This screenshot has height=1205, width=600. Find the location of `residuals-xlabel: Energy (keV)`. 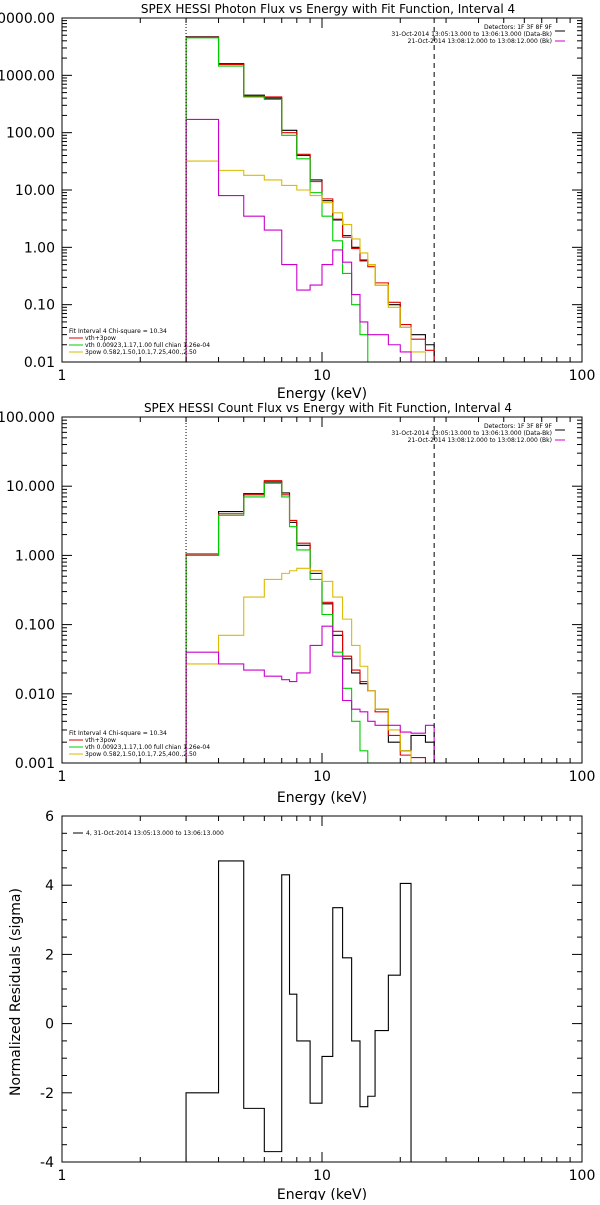

residuals-xlabel: Energy (keV) is located at coordinates (322, 1193).